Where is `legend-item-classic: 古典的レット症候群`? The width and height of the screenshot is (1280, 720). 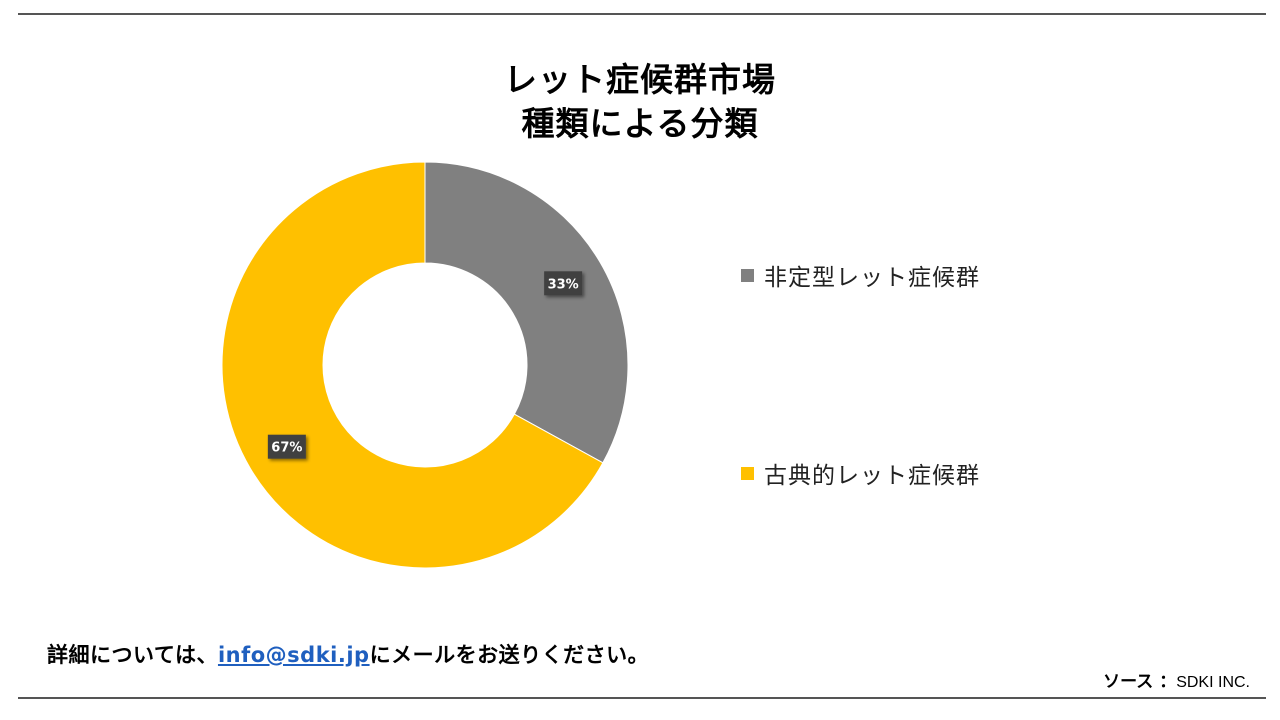
legend-item-classic: 古典的レット症候群 is located at coordinates (860, 473).